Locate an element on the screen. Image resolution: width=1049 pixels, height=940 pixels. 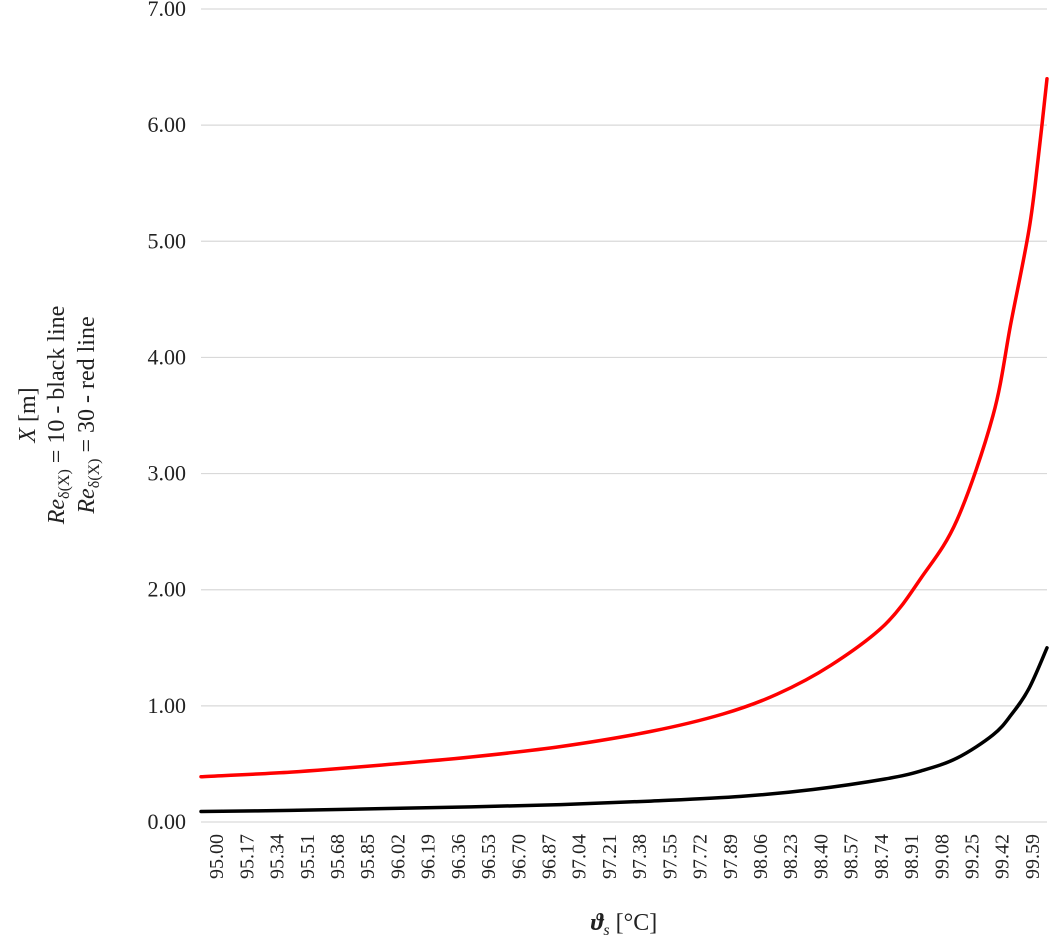
x-tick-label: 95.17 is located at coordinates (247, 856).